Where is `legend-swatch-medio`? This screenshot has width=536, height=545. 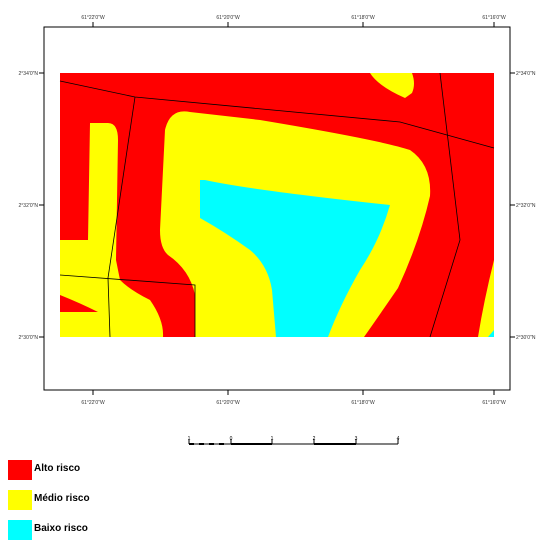 legend-swatch-medio is located at coordinates (20, 500).